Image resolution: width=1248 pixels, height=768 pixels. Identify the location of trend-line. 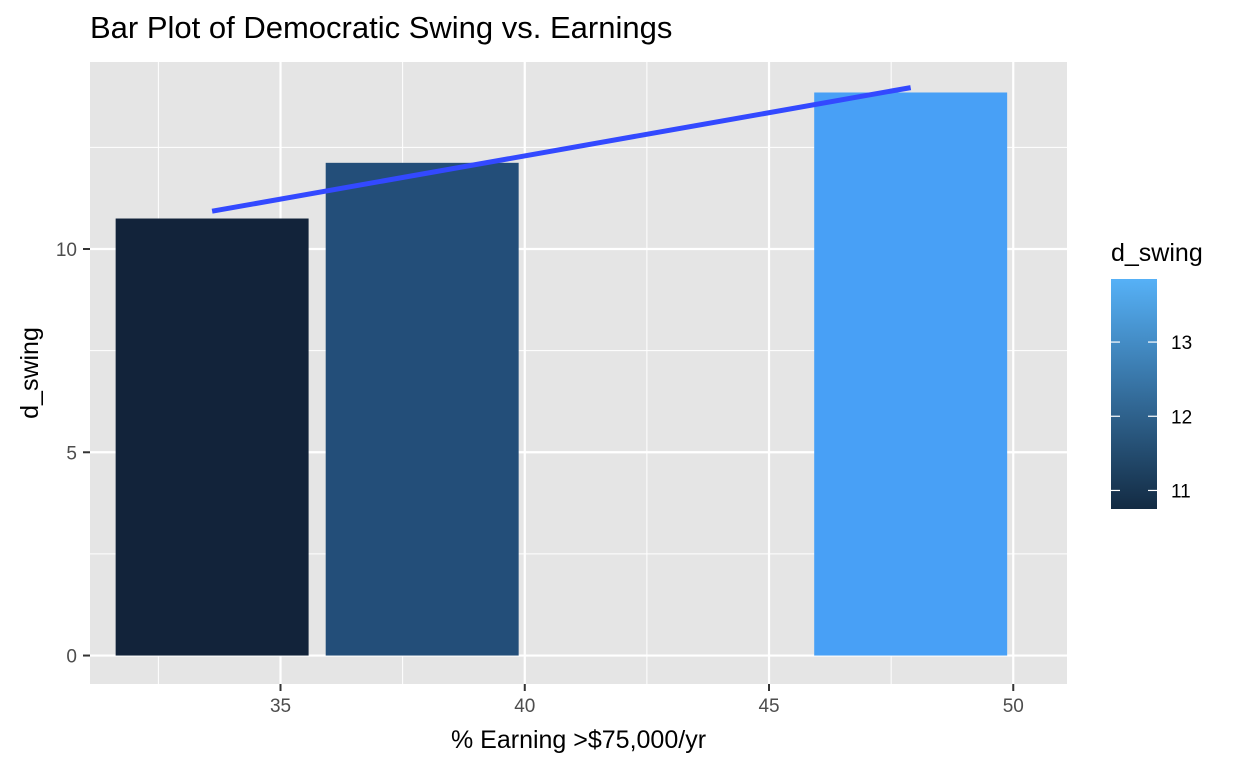
(561, 149).